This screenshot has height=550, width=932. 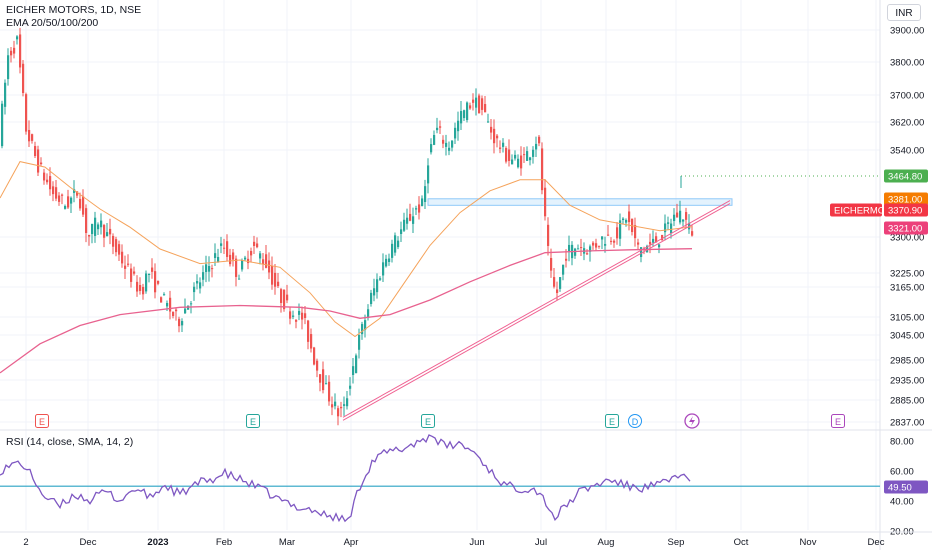 I want to click on time-tick-label: Dec, so click(x=876, y=542).